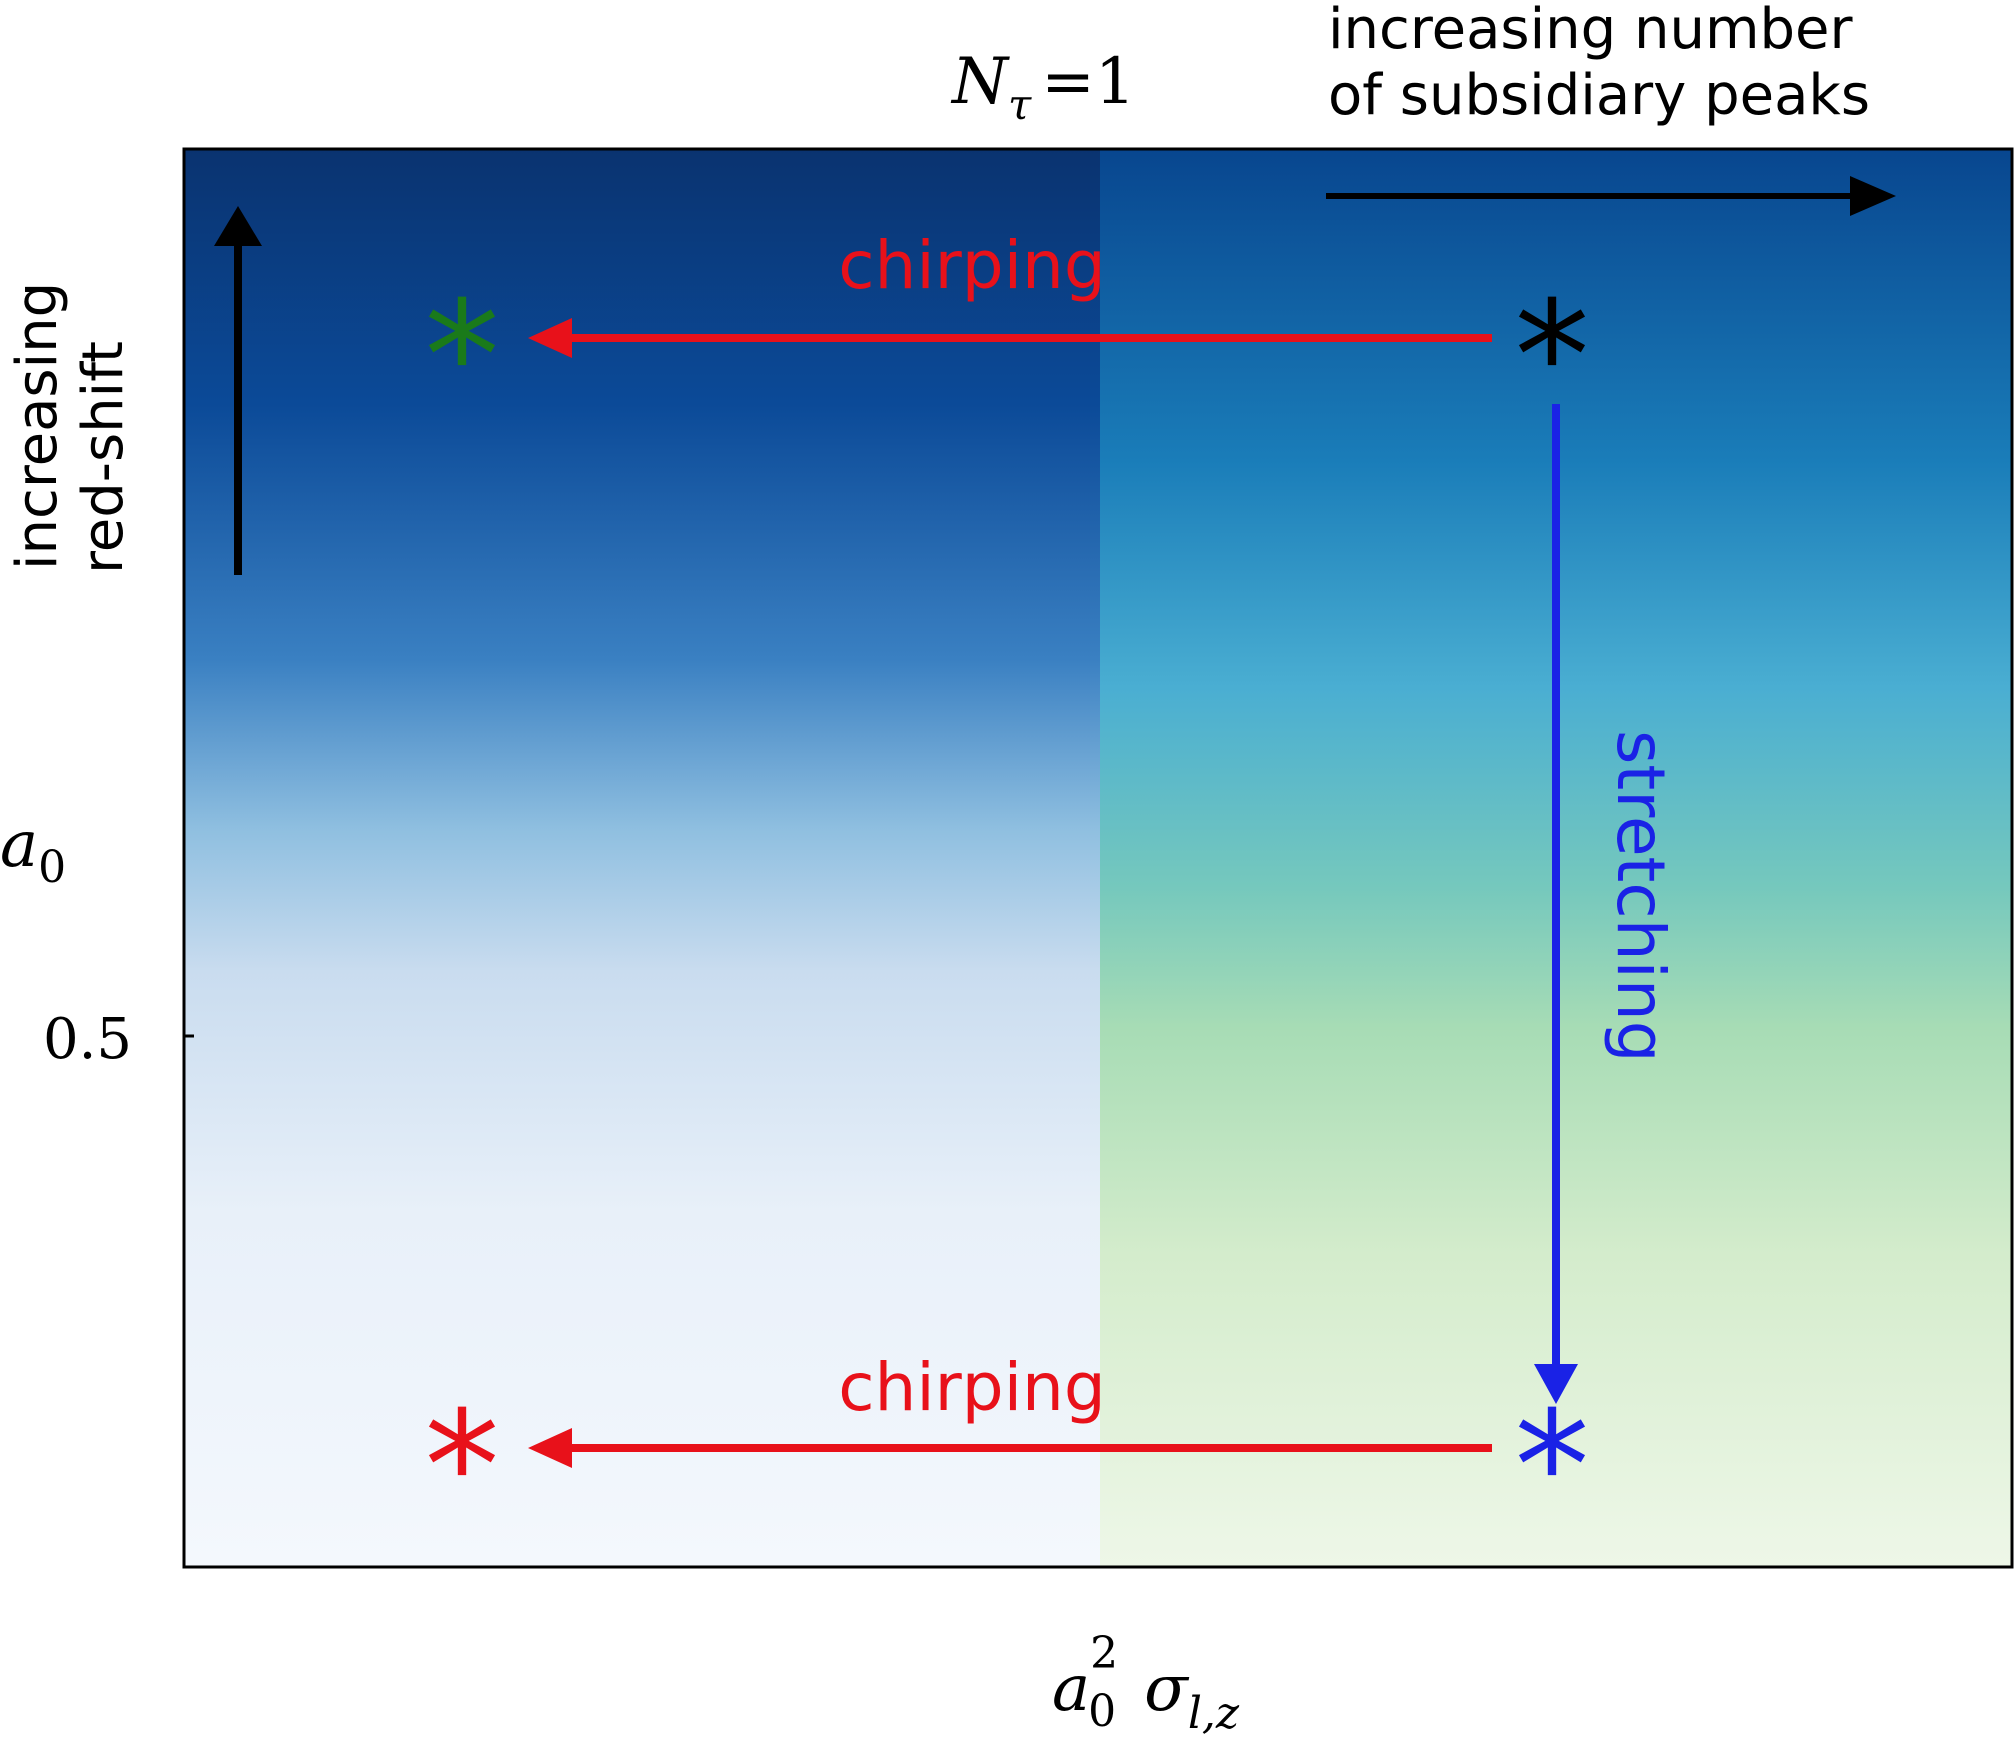  I want to click on marker-top-left: *, so click(462, 357).